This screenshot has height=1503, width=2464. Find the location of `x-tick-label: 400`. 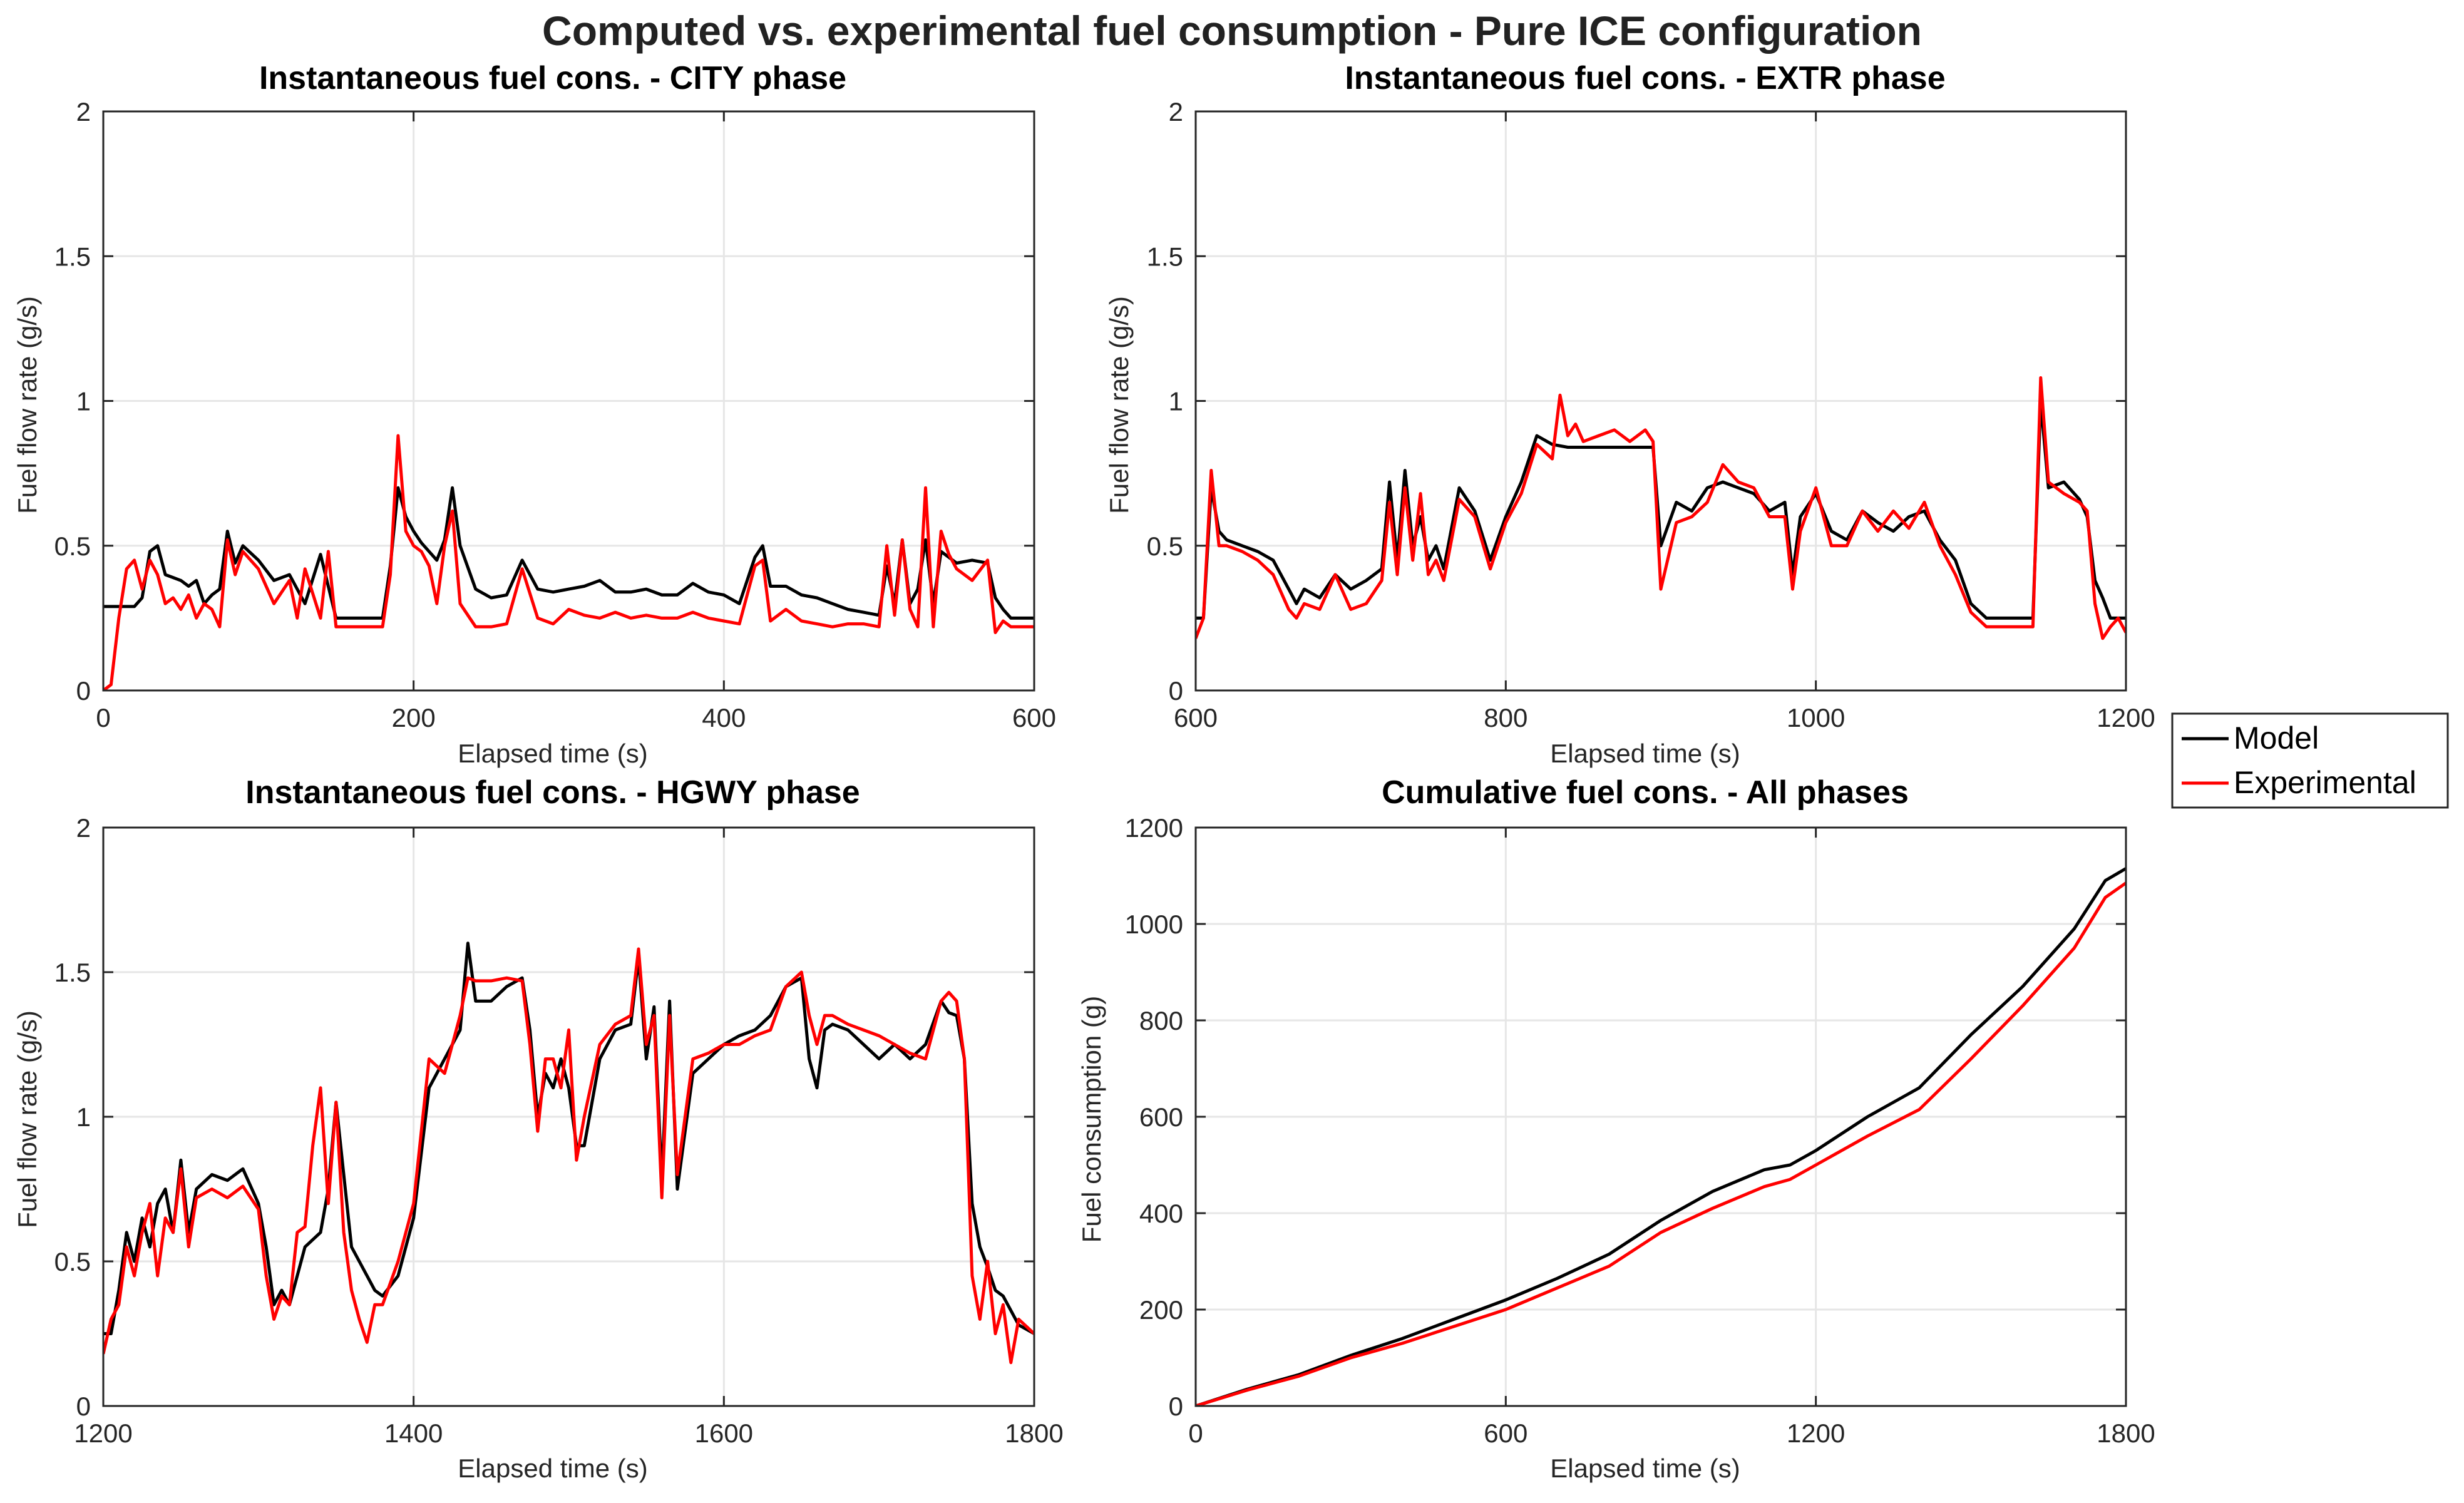

x-tick-label: 400 is located at coordinates (724, 718).